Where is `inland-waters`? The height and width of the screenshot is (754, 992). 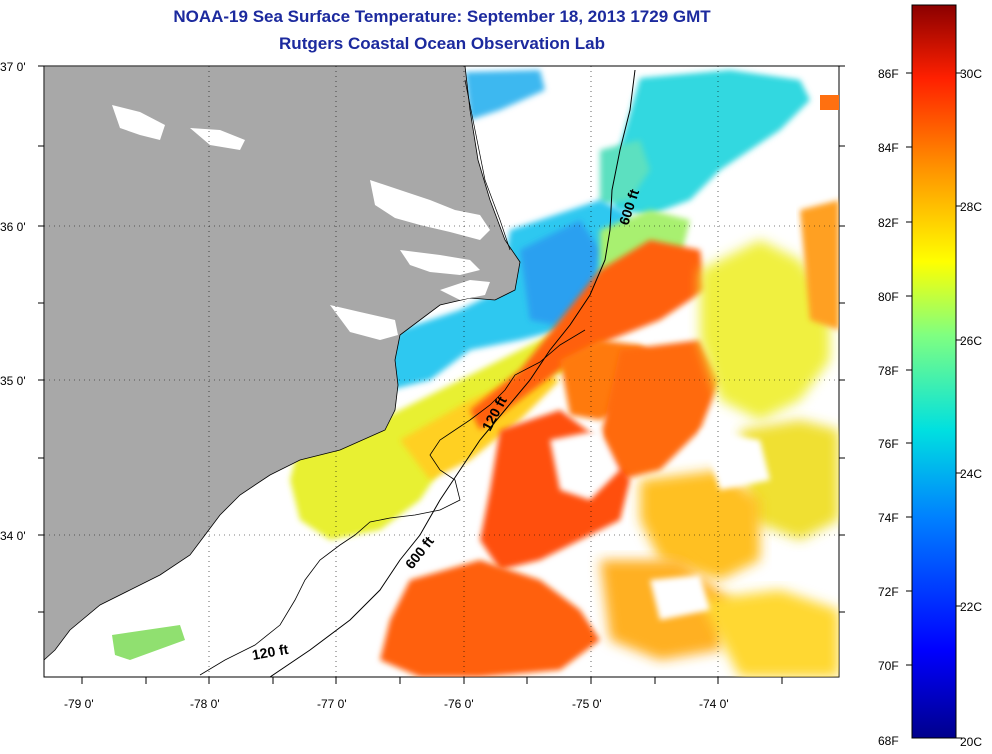 inland-waters is located at coordinates (301, 222).